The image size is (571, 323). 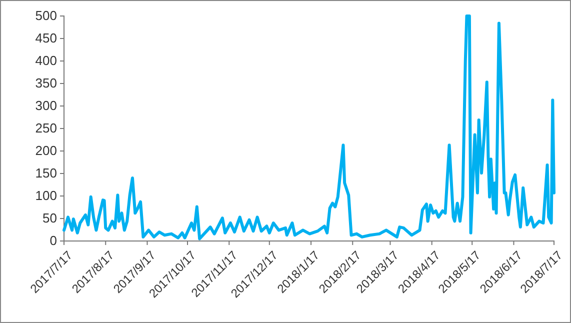 What do you see at coordinates (46, 16) in the screenshot?
I see `y-tick-label: 500` at bounding box center [46, 16].